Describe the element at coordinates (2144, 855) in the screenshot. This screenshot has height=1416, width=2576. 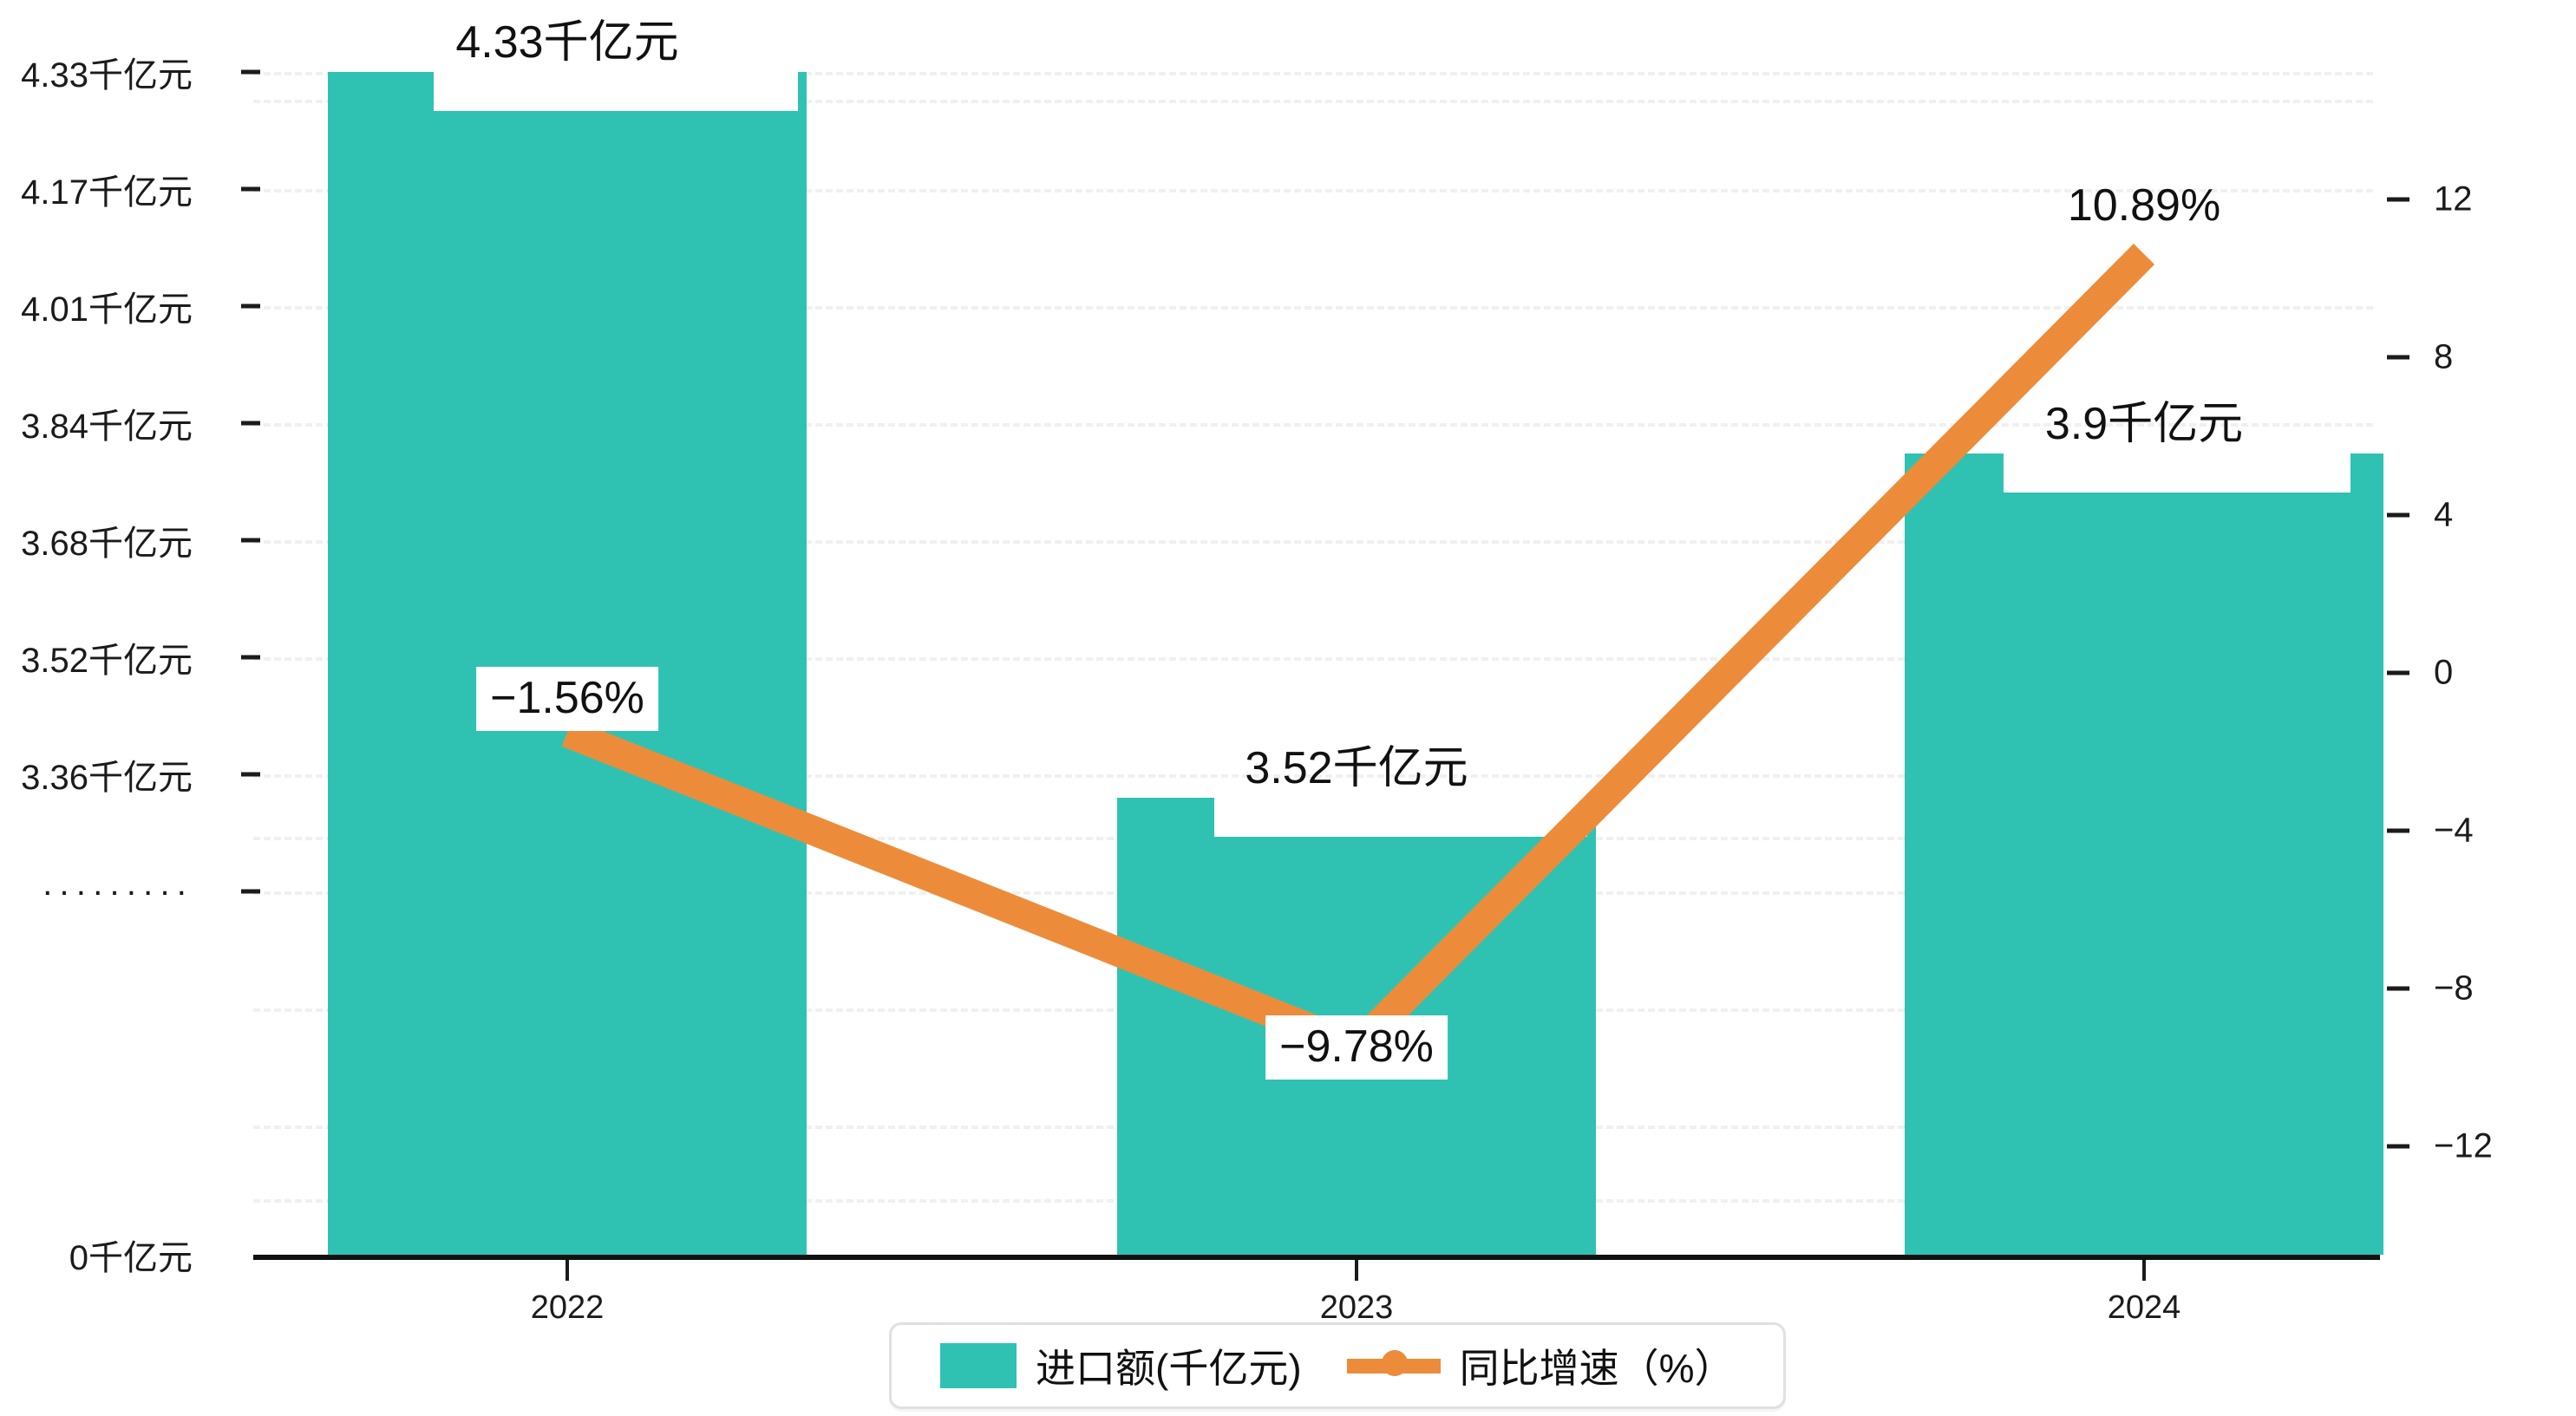
I see `bar-2024` at that location.